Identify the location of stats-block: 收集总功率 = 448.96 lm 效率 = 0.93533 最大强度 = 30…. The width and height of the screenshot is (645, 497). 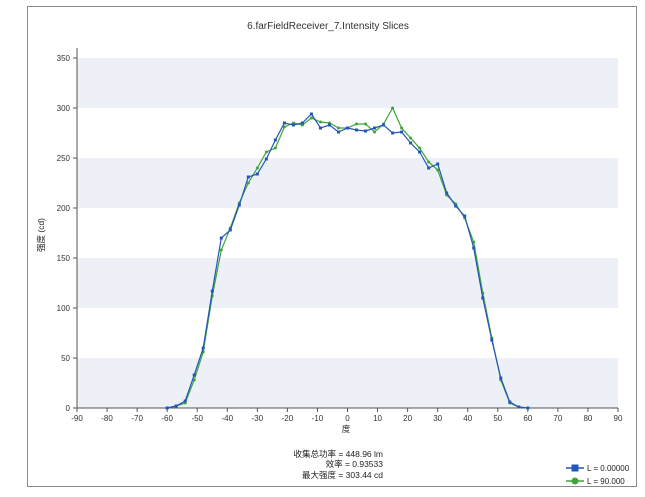
(338, 464).